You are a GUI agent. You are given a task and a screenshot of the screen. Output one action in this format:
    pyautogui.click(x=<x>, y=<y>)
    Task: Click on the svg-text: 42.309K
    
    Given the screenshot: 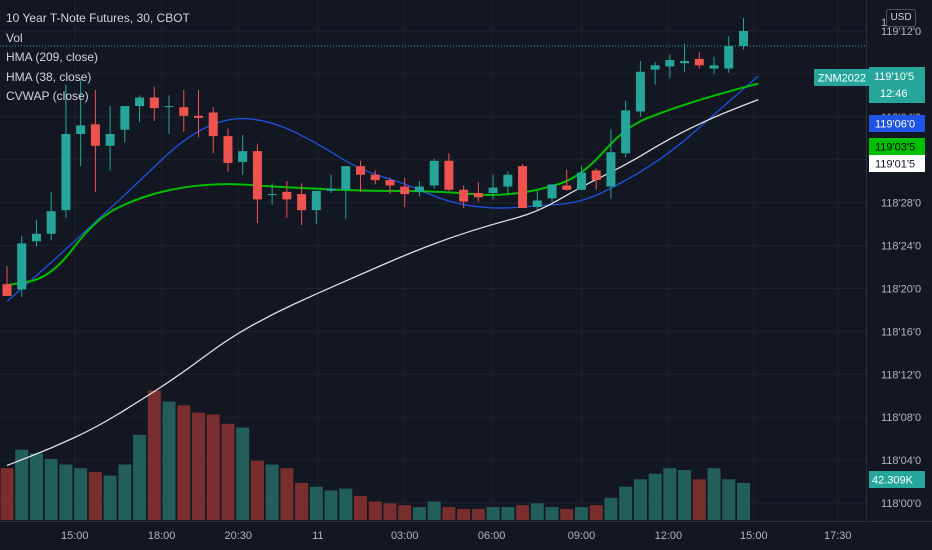 What is the action you would take?
    pyautogui.click(x=893, y=481)
    